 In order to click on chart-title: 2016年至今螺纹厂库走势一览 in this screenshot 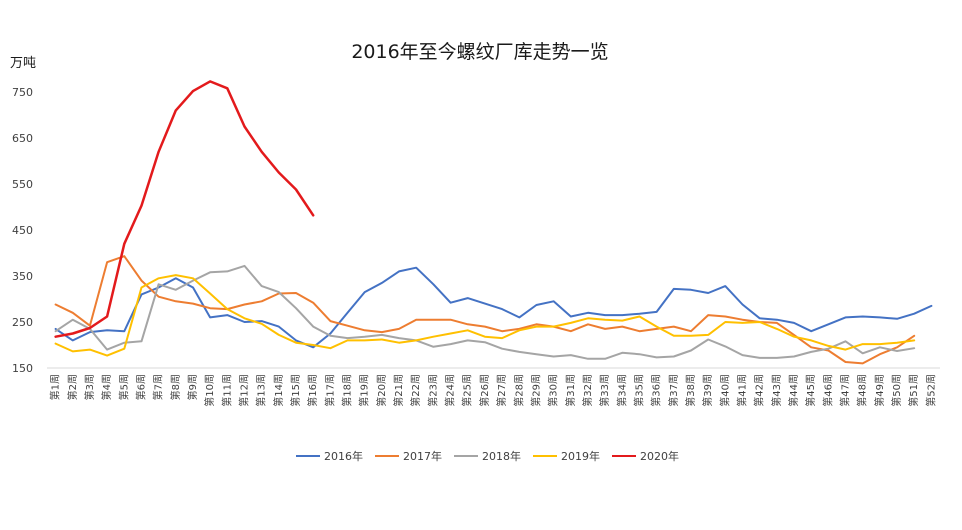, I will do `click(479, 52)`.